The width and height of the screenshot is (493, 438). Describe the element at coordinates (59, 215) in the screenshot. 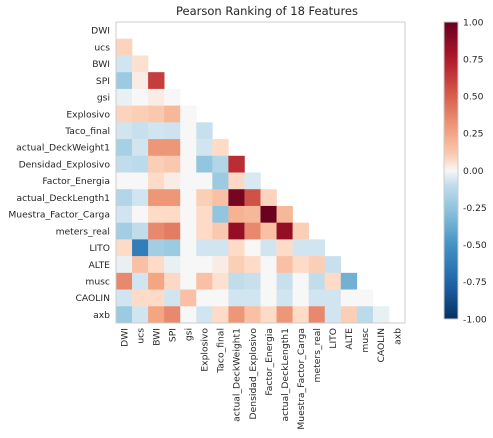

I see `y-tick-label-Muestra_Factor_Carga: Muestra_Factor_Carga` at that location.